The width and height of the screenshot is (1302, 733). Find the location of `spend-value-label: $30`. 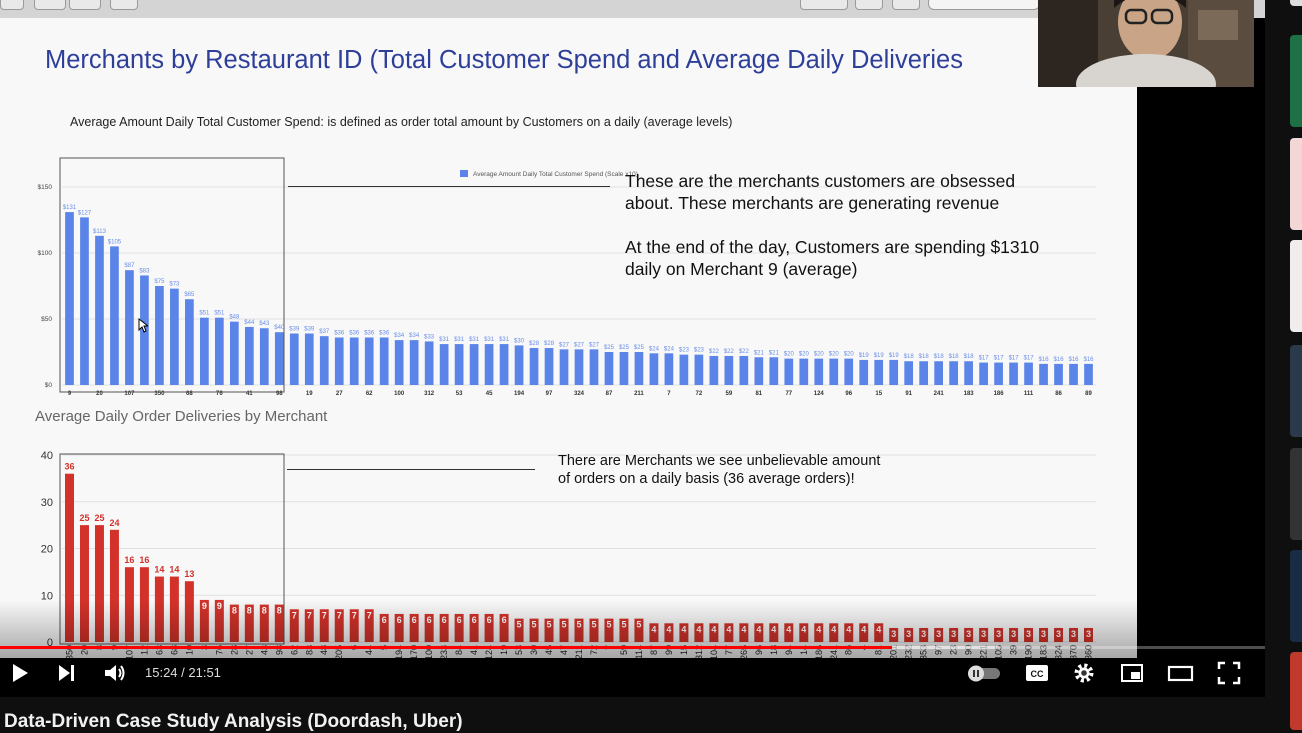

spend-value-label: $30 is located at coordinates (519, 341).